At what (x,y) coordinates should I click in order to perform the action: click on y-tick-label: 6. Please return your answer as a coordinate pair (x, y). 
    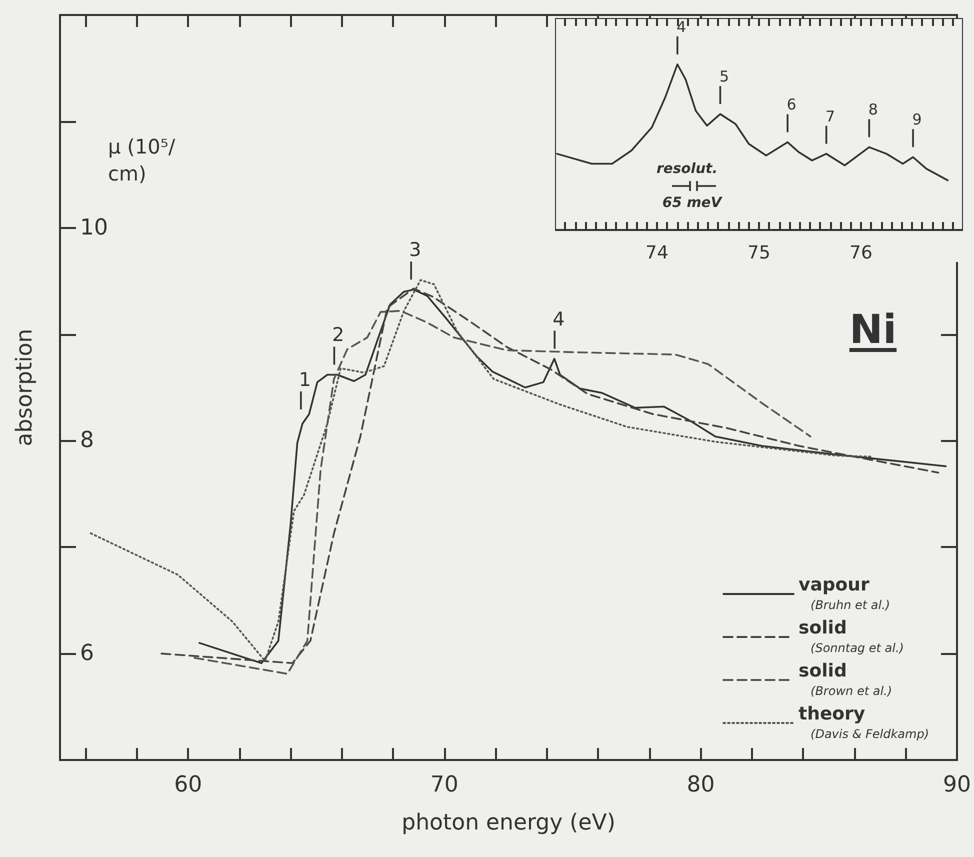
    Looking at the image, I should click on (87, 653).